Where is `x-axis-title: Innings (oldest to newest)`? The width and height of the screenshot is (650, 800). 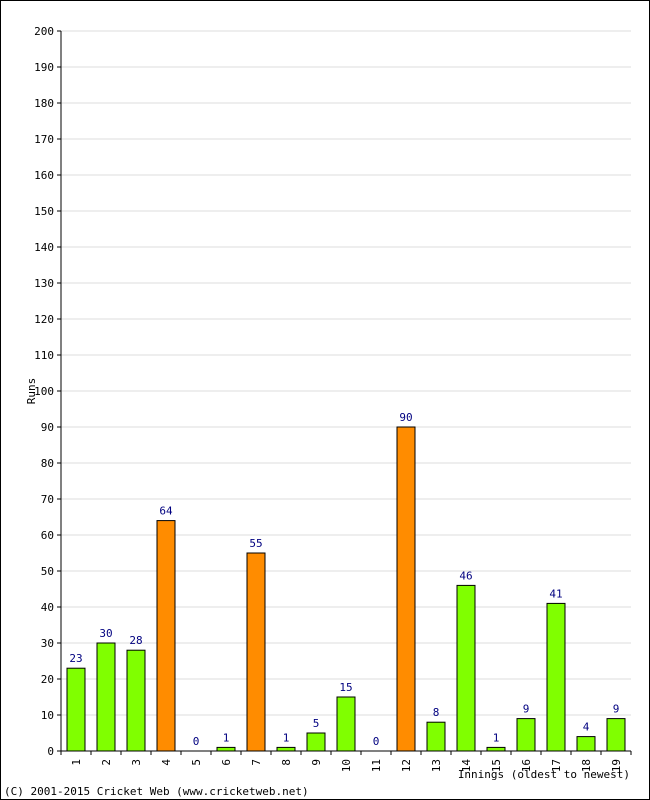 x-axis-title: Innings (oldest to newest) is located at coordinates (544, 774).